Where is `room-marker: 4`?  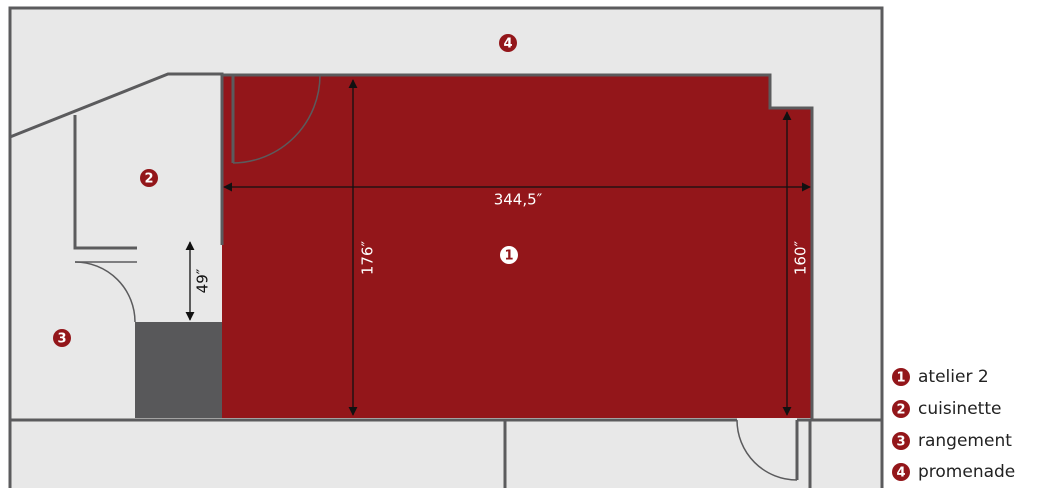
room-marker: 4 is located at coordinates (508, 43).